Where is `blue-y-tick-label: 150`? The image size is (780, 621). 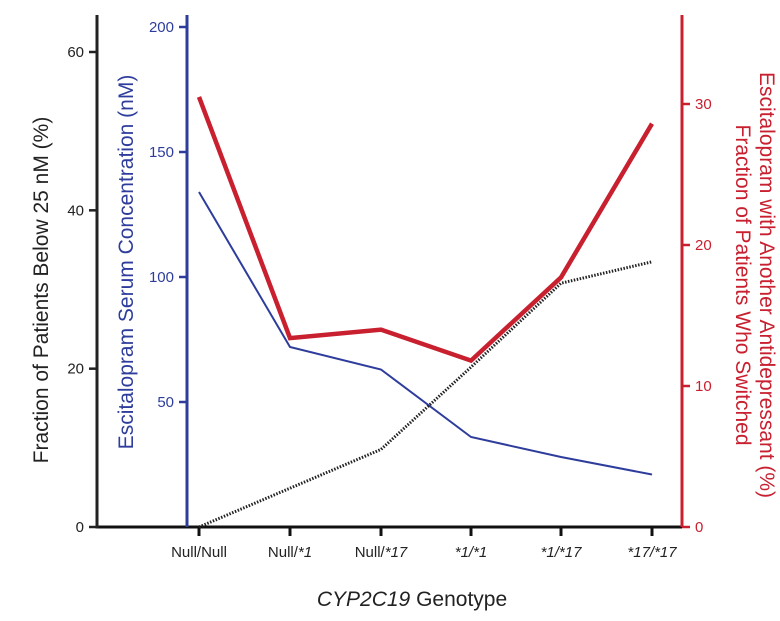 blue-y-tick-label: 150 is located at coordinates (161, 152).